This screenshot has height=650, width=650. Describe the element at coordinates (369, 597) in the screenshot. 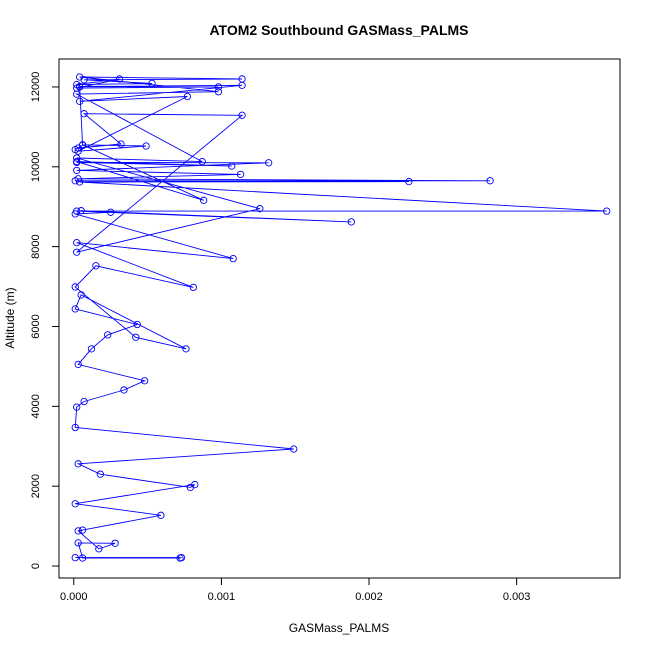

I see `x-tick-label: 0.002` at that location.